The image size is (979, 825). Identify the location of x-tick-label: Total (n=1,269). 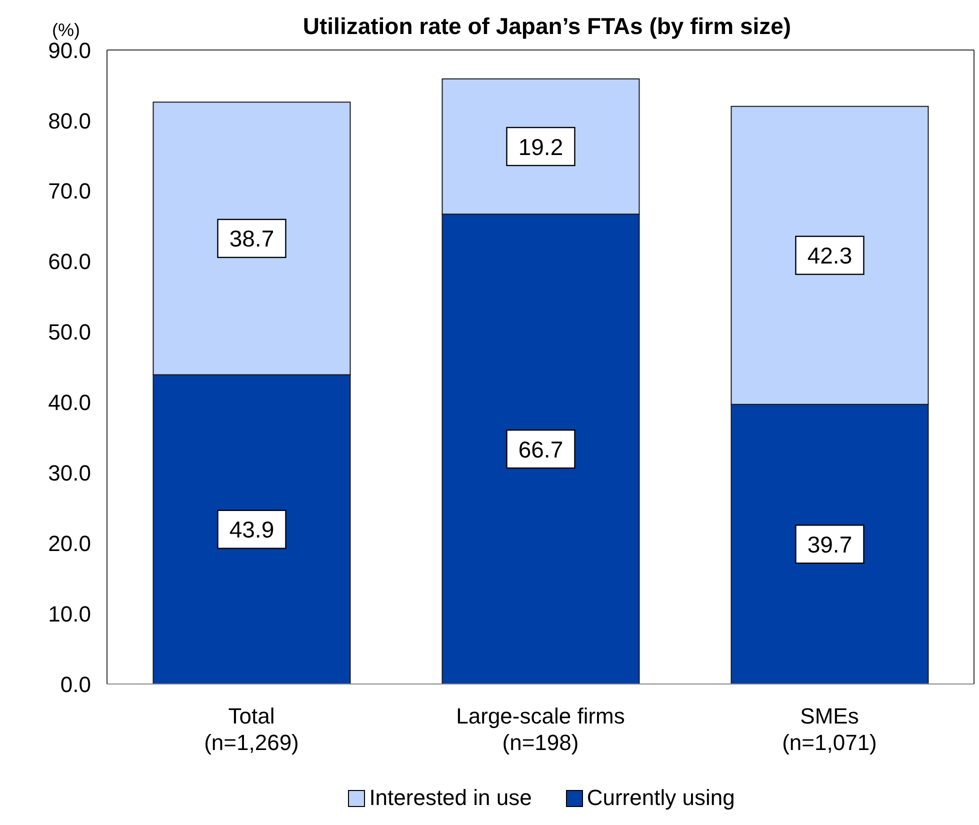
(251, 729).